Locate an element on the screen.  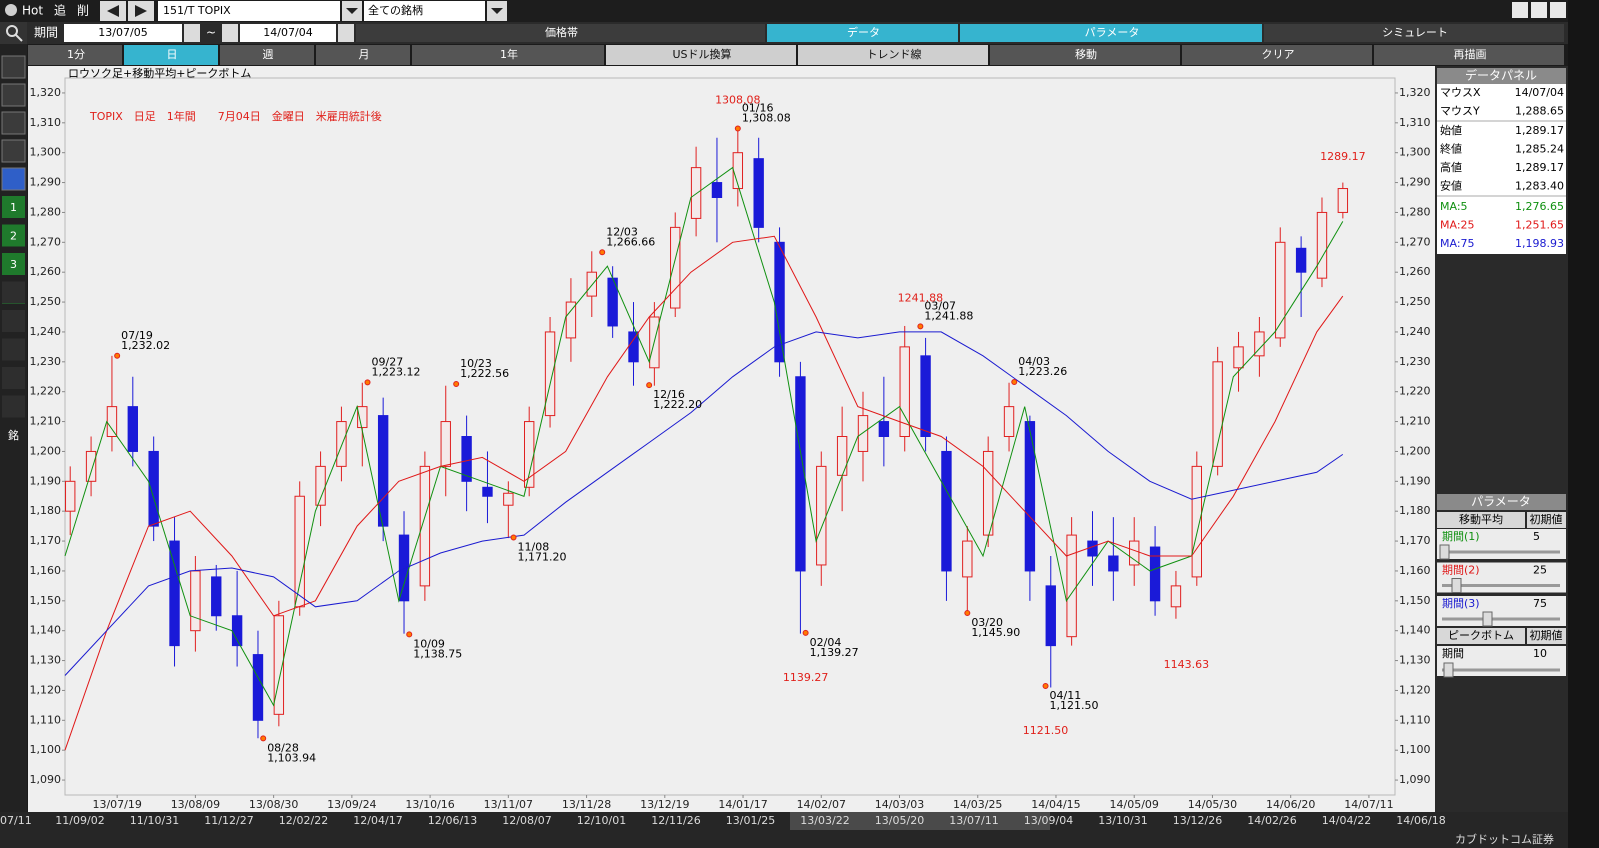
annotation: 1139.27 is located at coordinates (806, 677).